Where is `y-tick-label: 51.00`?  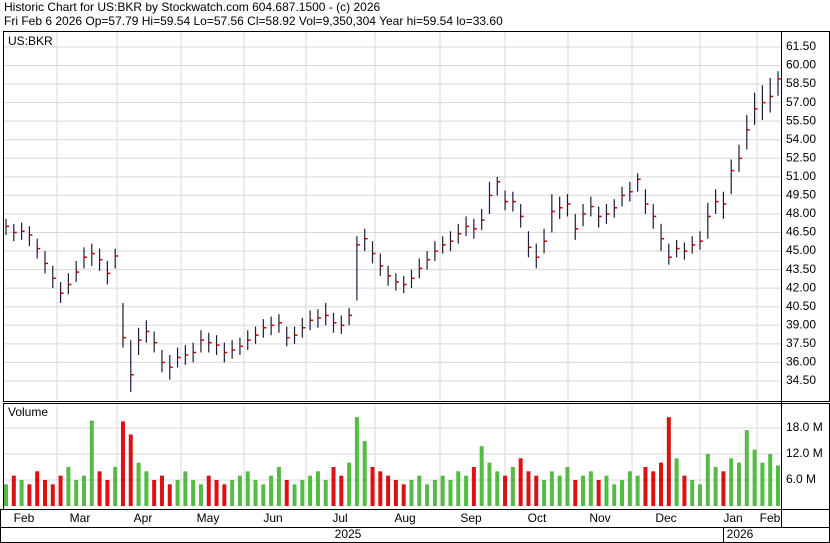
y-tick-label: 51.00 is located at coordinates (801, 176).